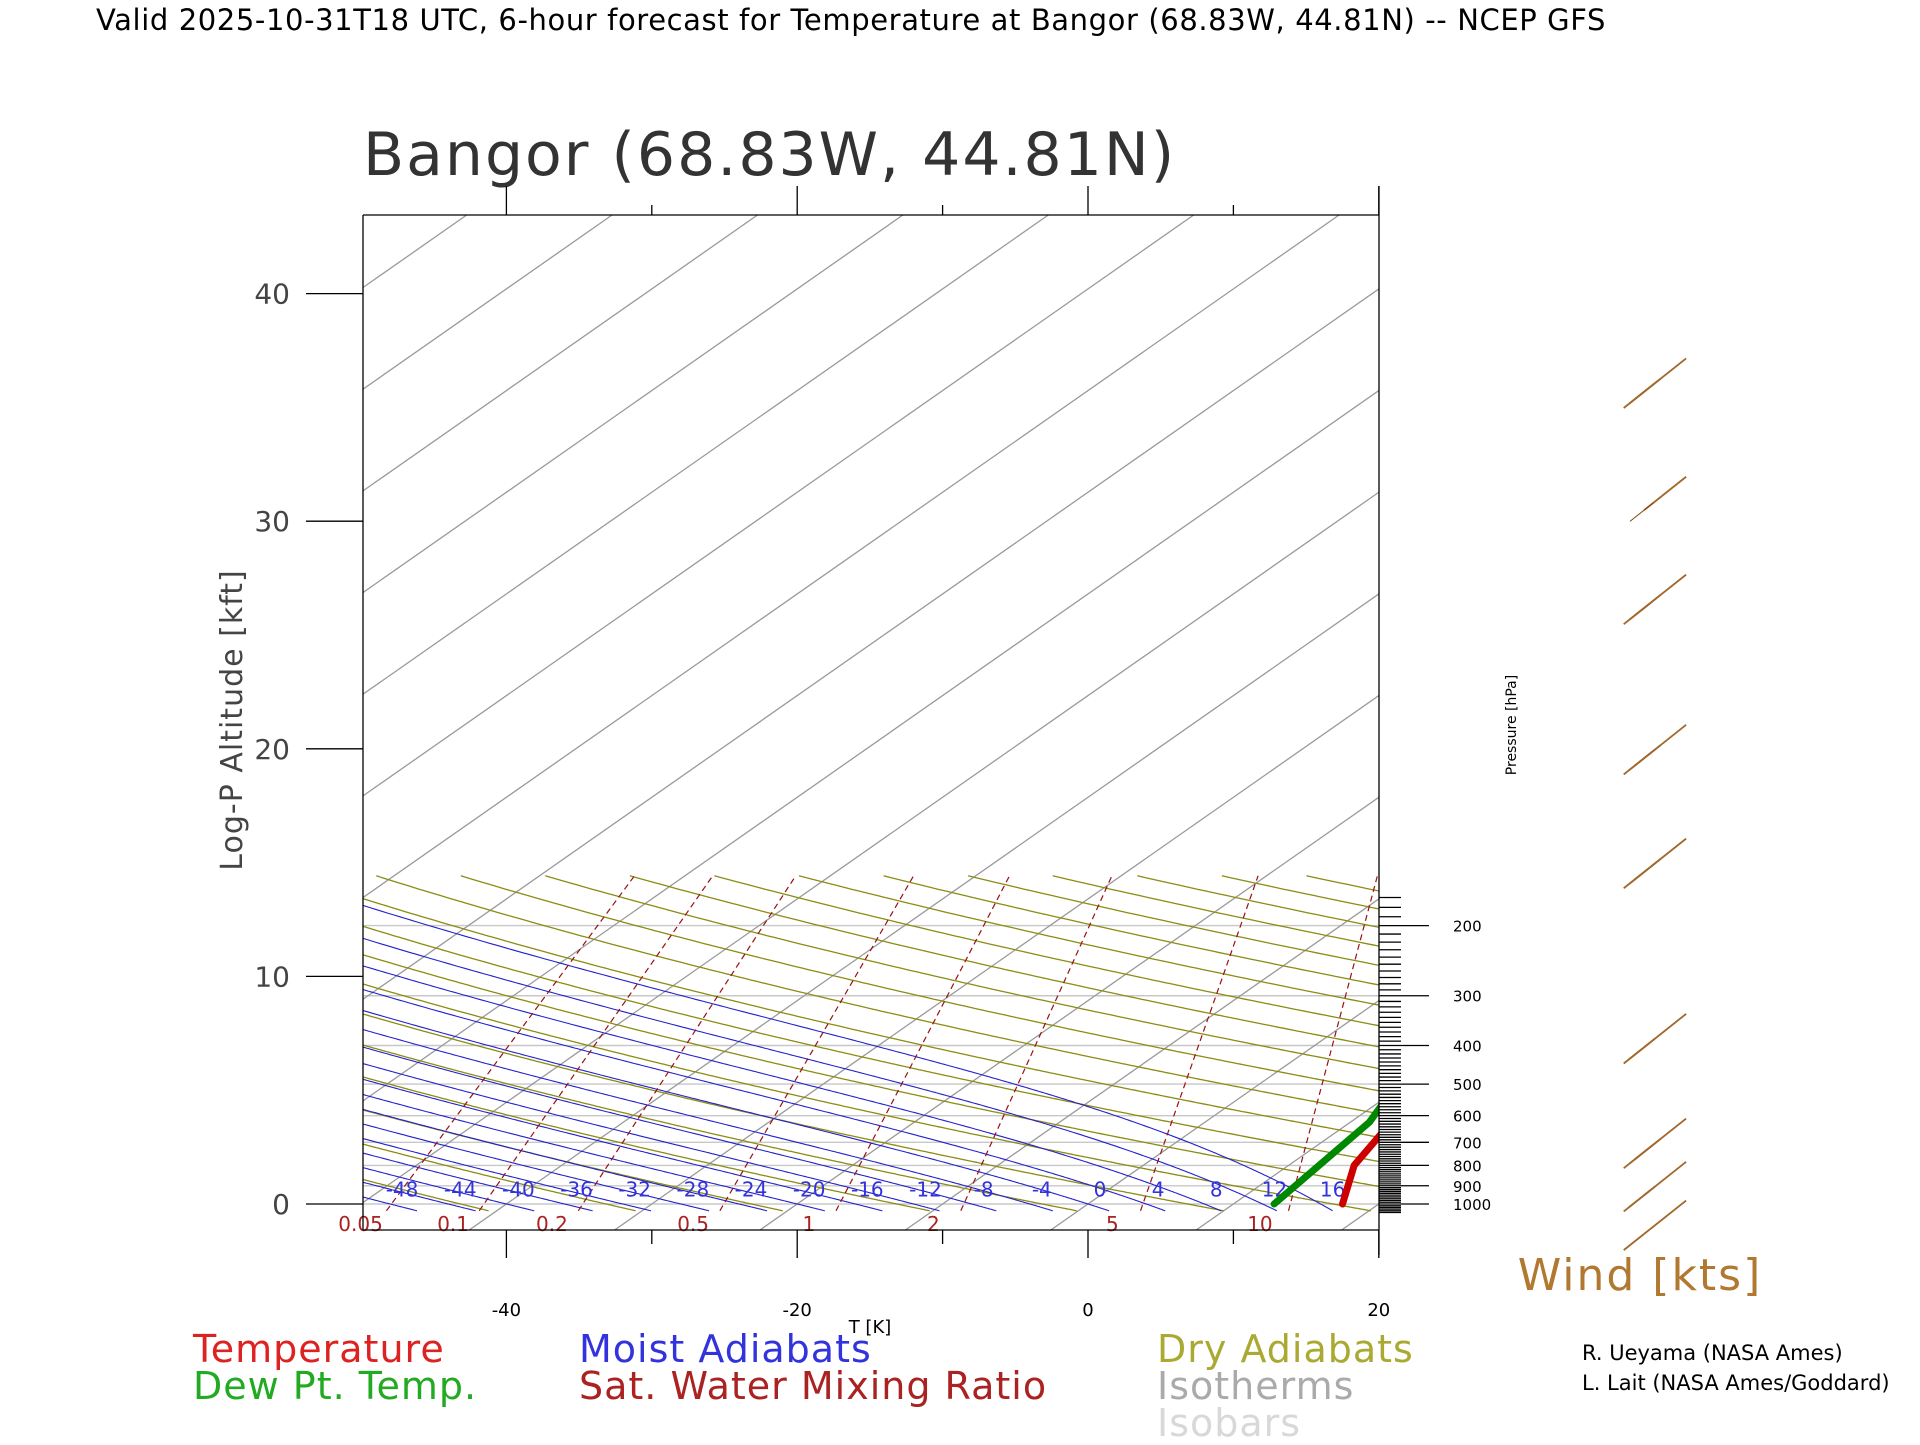  What do you see at coordinates (1736, 1383) in the screenshot?
I see `credit-lait: L. Lait (NASA Ames/Goddard)` at bounding box center [1736, 1383].